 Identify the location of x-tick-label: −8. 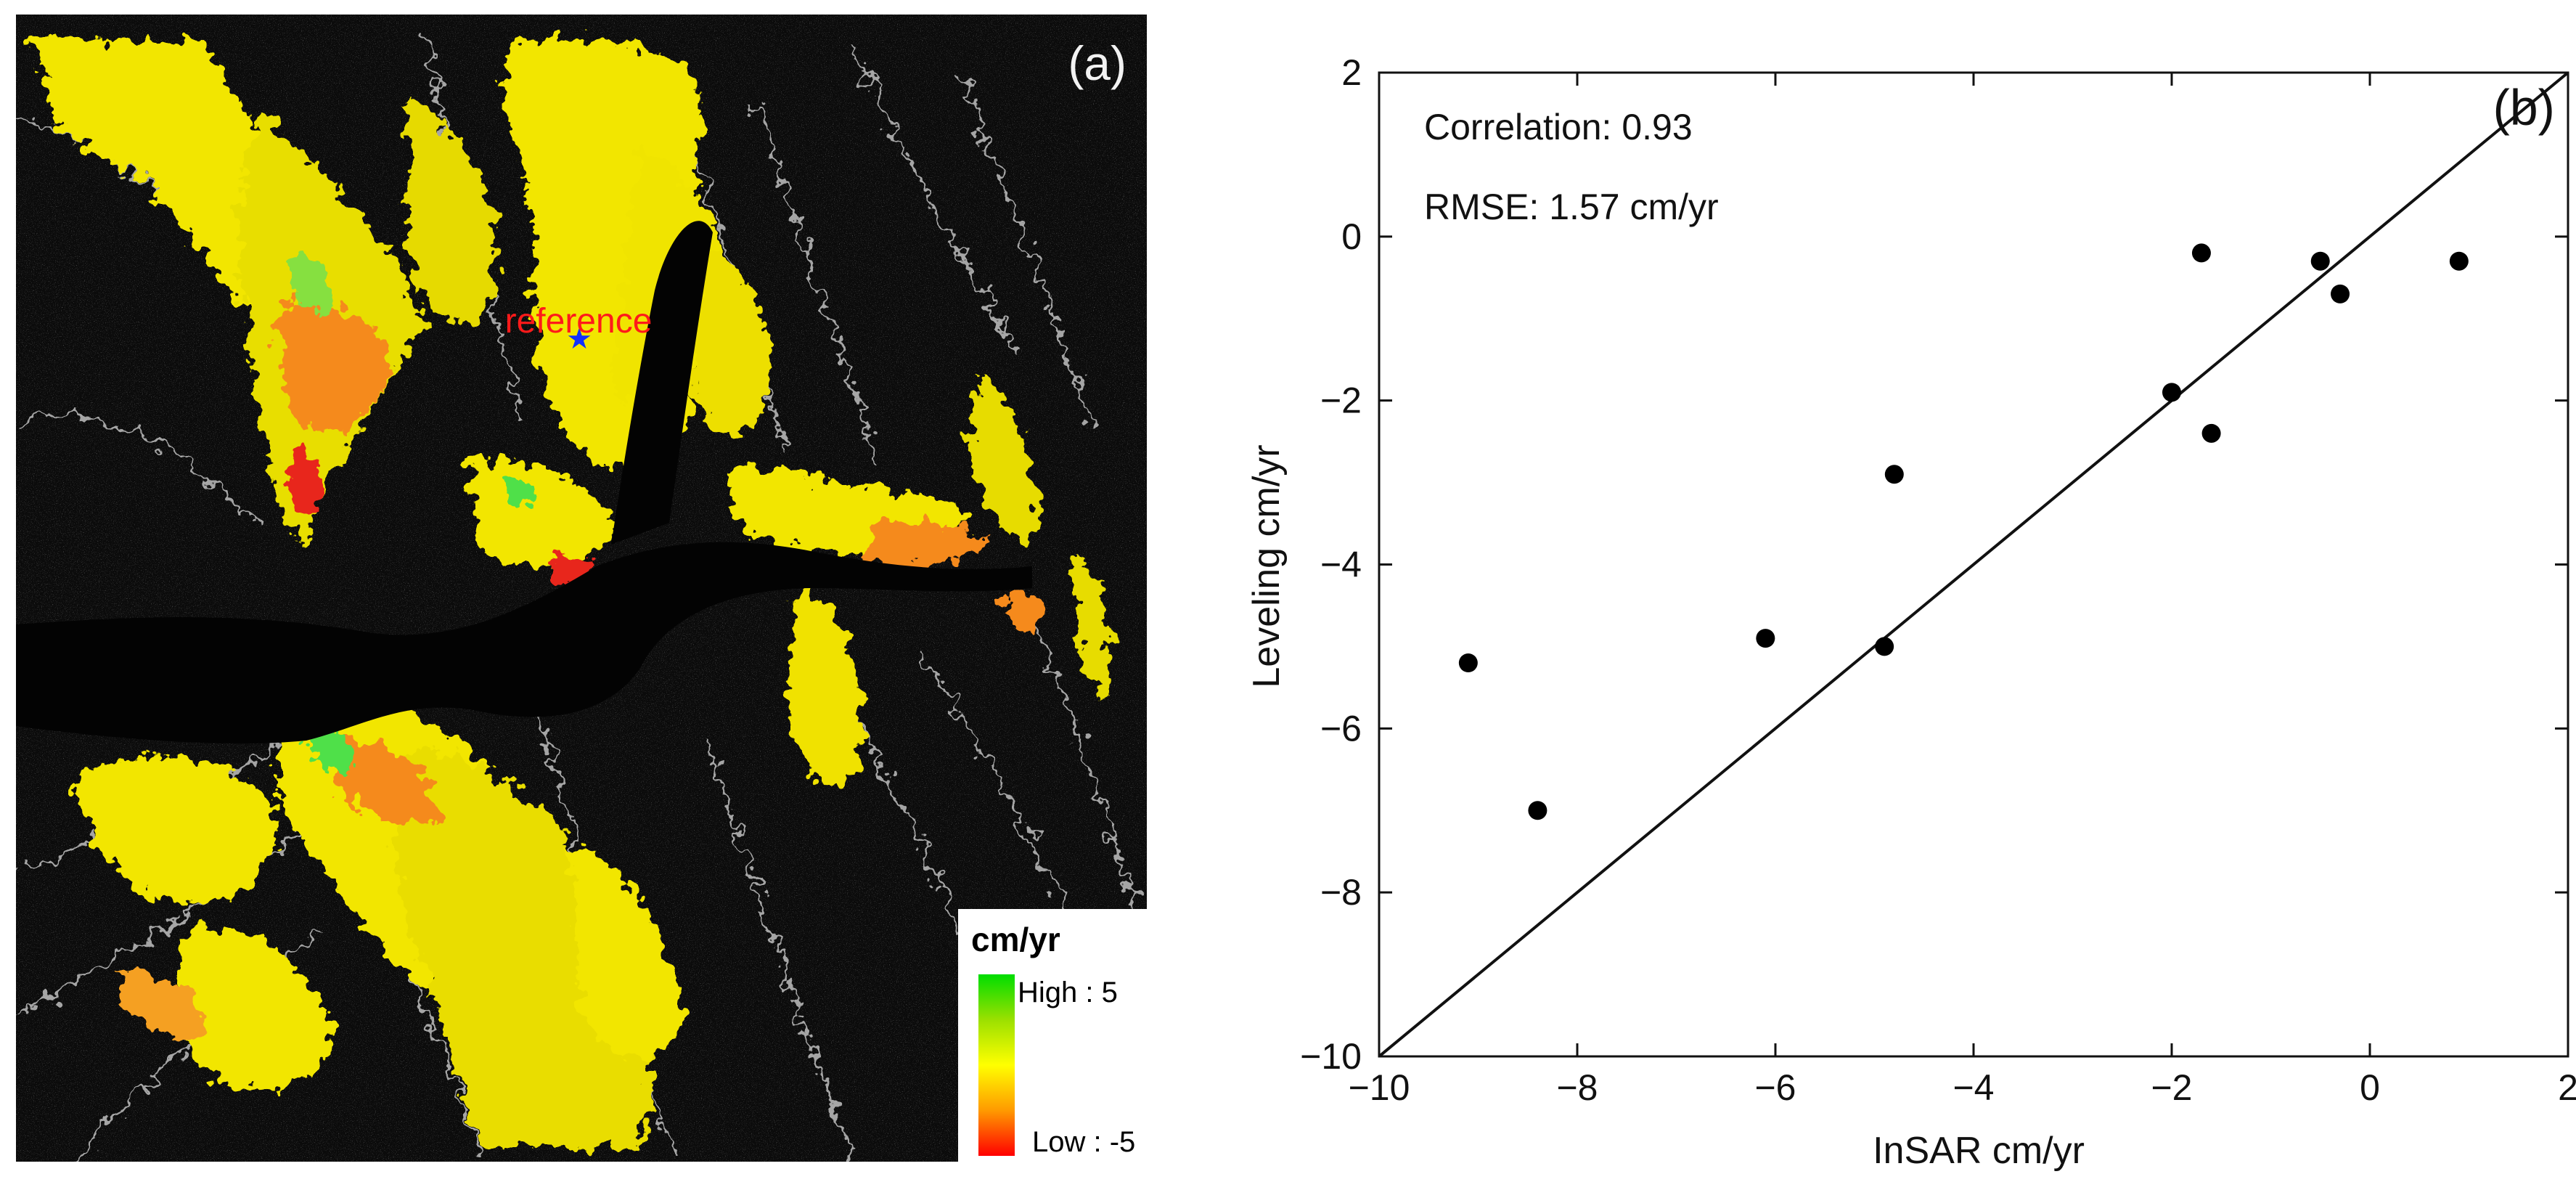
(1577, 1087).